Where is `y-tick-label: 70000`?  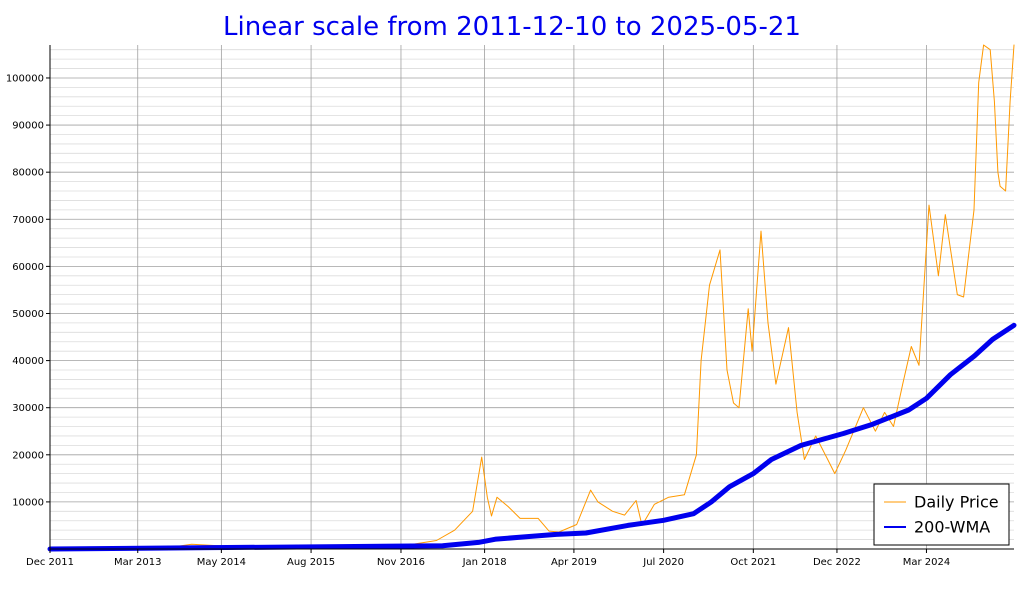 y-tick-label: 70000 is located at coordinates (28, 220).